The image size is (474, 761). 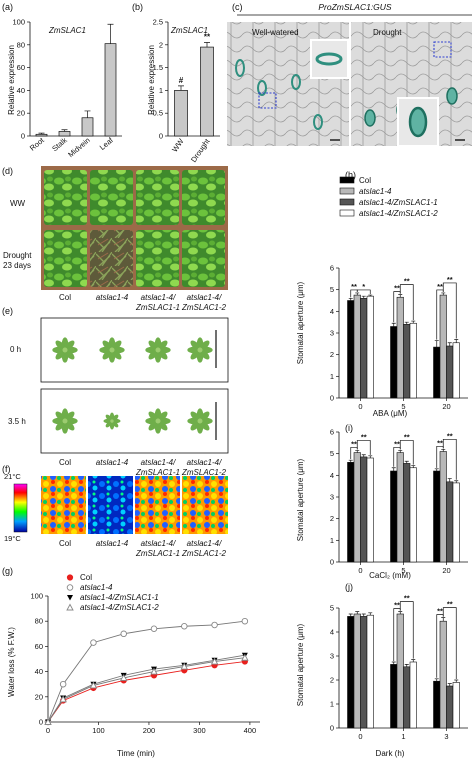 I want to click on pj-y-tick-label: 5, so click(x=332, y=608).